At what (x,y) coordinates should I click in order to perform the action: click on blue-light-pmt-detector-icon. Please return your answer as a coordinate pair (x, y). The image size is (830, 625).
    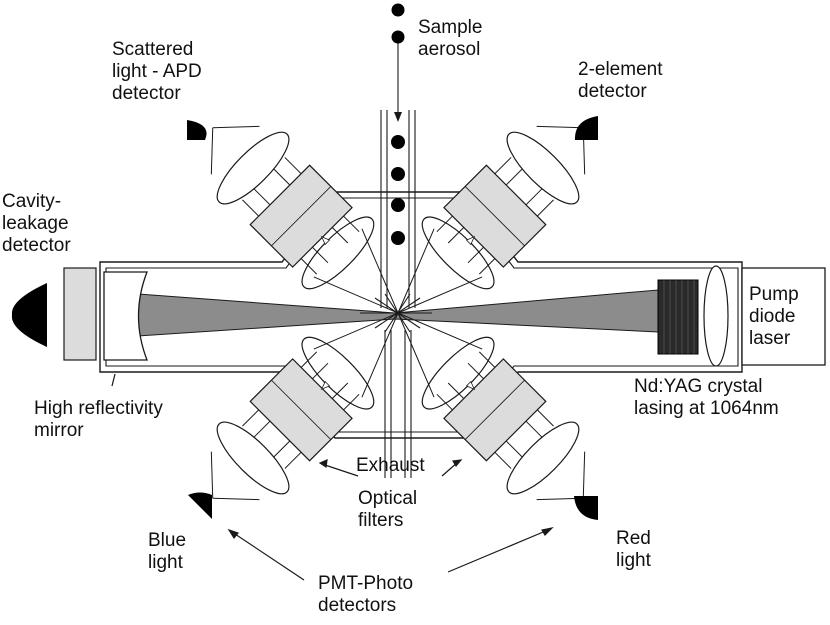
    Looking at the image, I should click on (200, 505).